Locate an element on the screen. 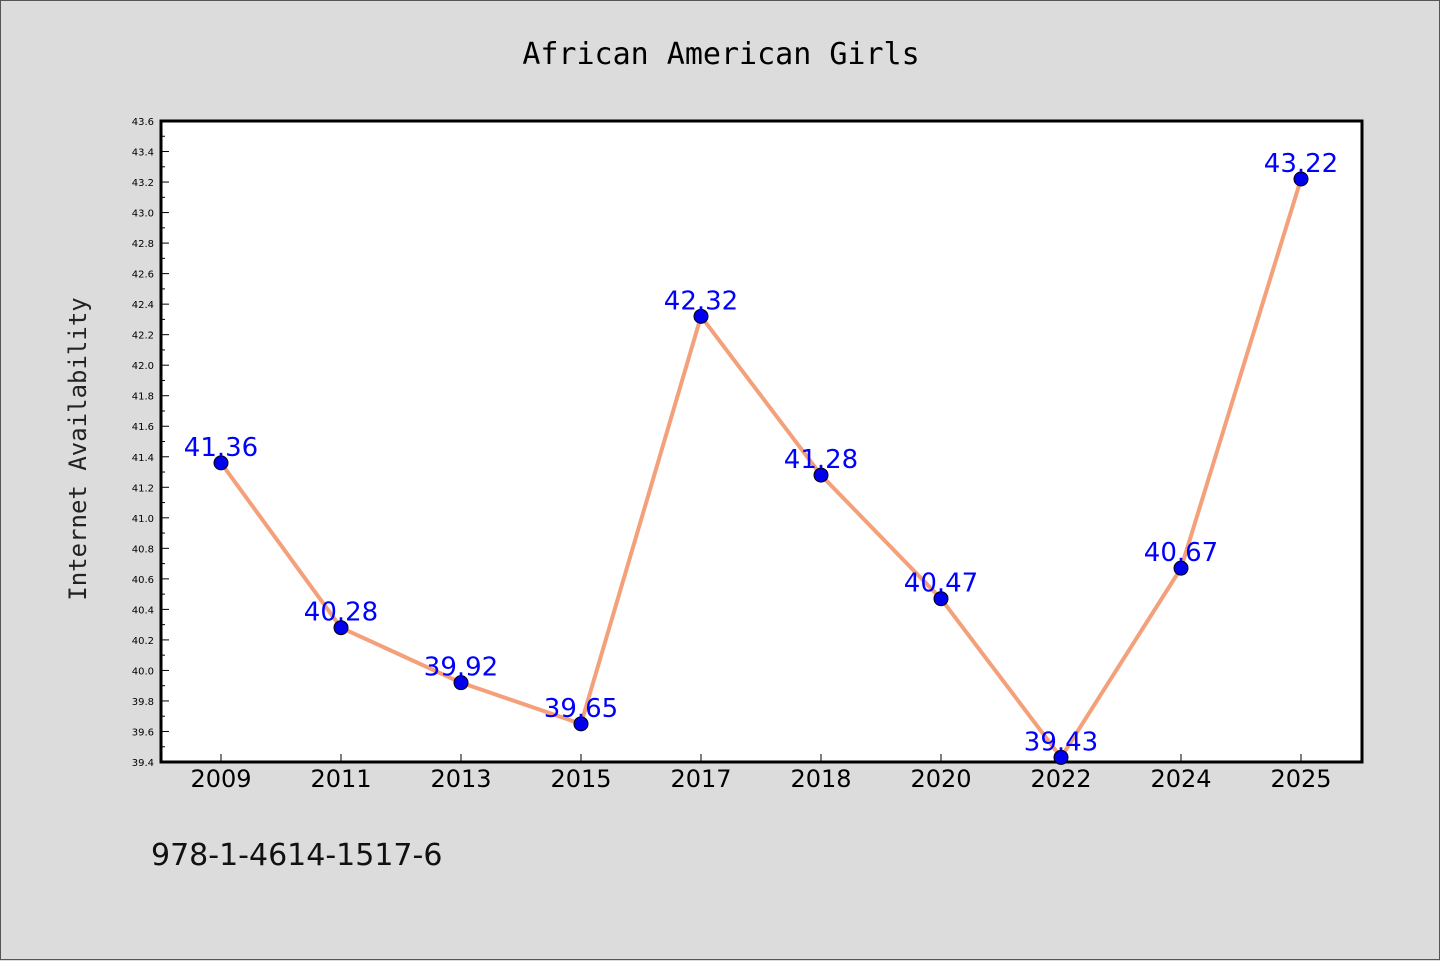 The height and width of the screenshot is (961, 1440). data-point-label: 41.28 is located at coordinates (821, 460).